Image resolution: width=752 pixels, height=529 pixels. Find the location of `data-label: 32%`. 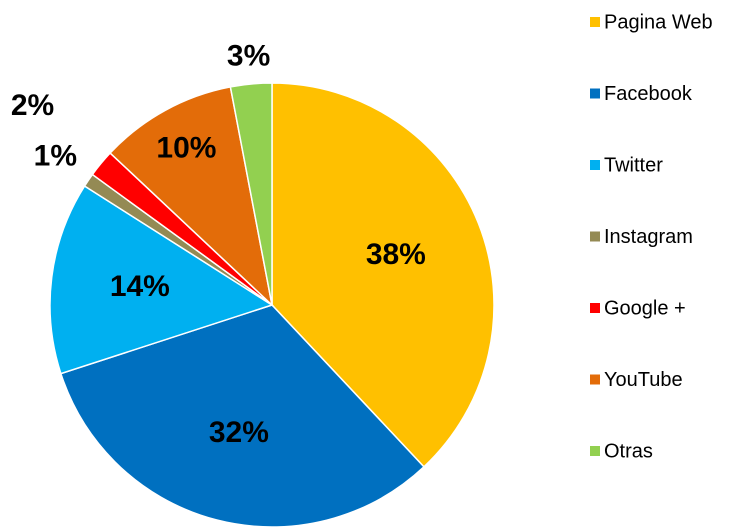

data-label: 32% is located at coordinates (239, 432).